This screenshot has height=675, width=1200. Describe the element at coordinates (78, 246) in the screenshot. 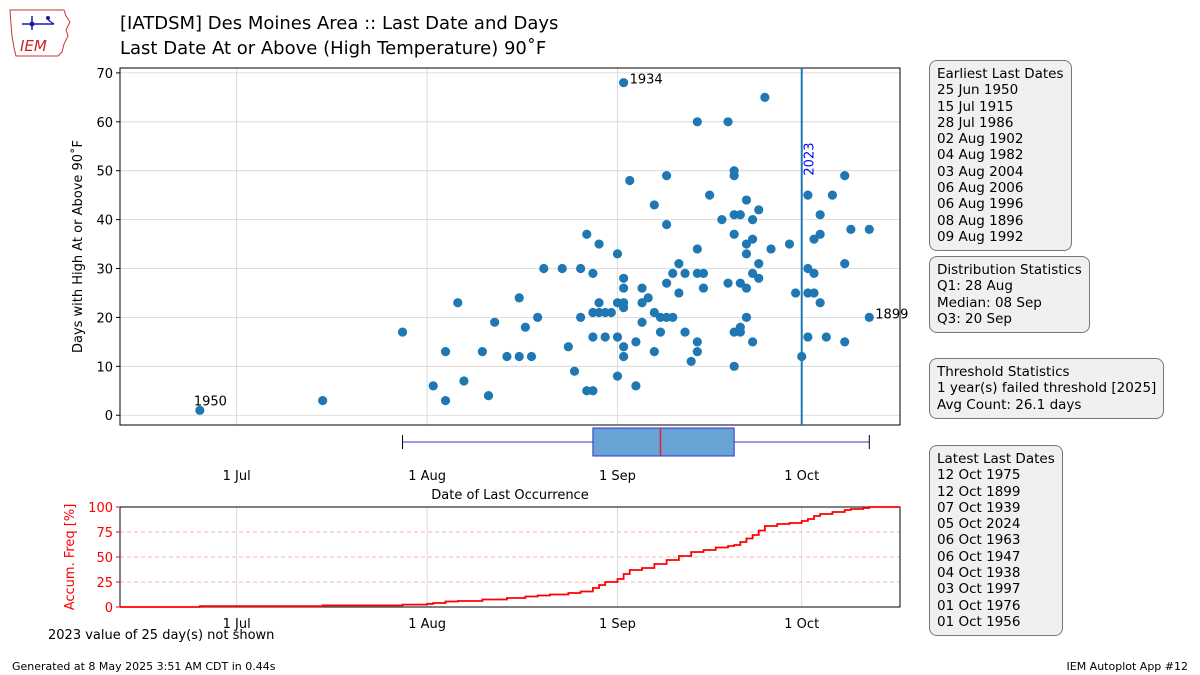

I see `scatter-ylabel: Days with High At or Above 90˚F` at that location.